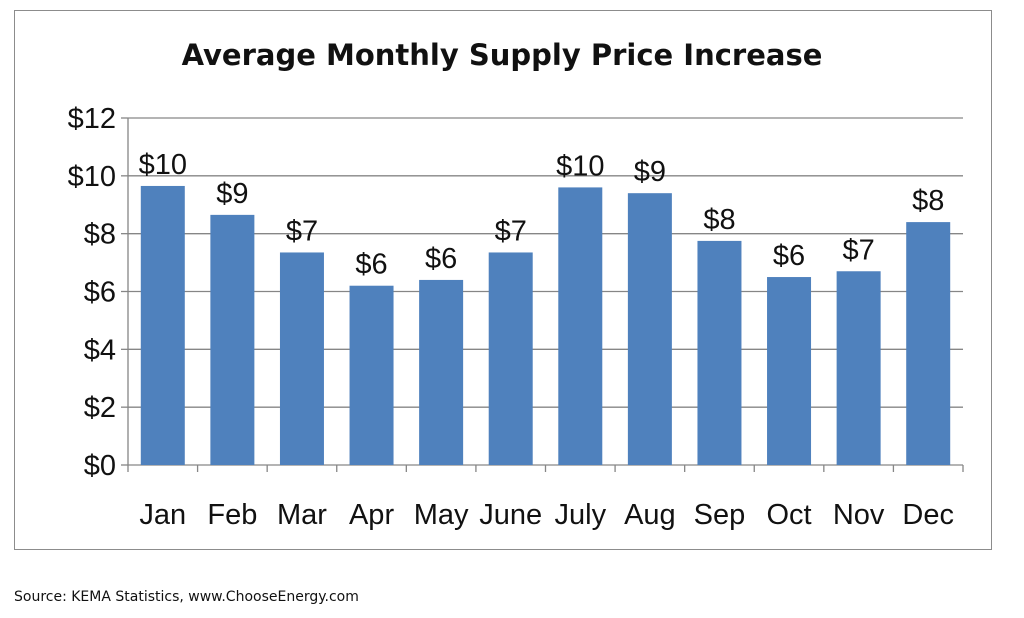  What do you see at coordinates (788, 515) in the screenshot?
I see `x-tick-label: Oct` at bounding box center [788, 515].